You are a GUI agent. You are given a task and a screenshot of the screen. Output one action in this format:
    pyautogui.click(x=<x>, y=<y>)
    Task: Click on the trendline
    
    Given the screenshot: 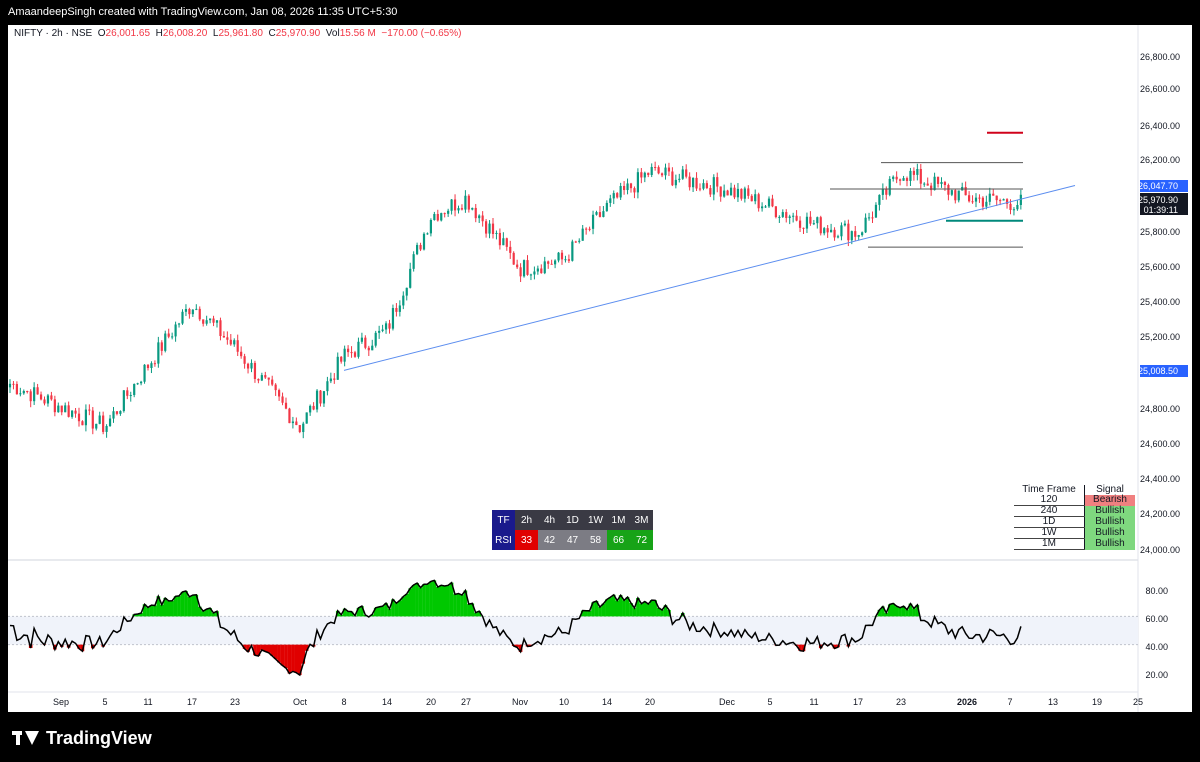 What is the action you would take?
    pyautogui.click(x=709, y=277)
    